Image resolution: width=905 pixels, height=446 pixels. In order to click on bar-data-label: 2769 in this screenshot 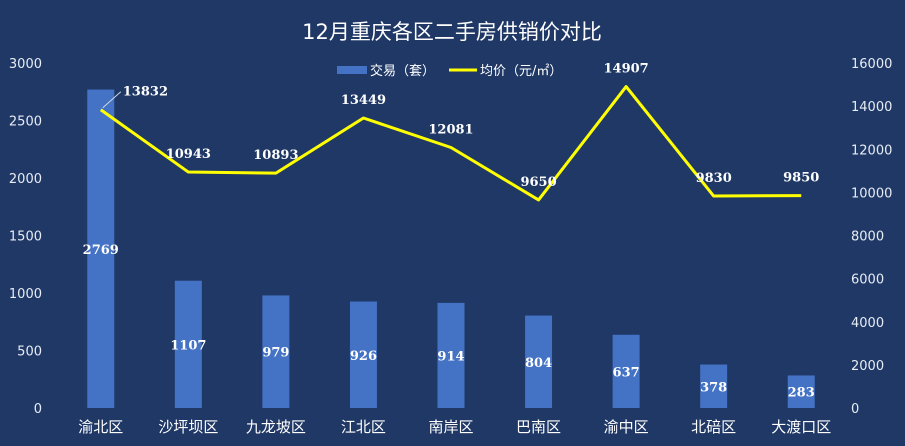, I will do `click(101, 250)`.